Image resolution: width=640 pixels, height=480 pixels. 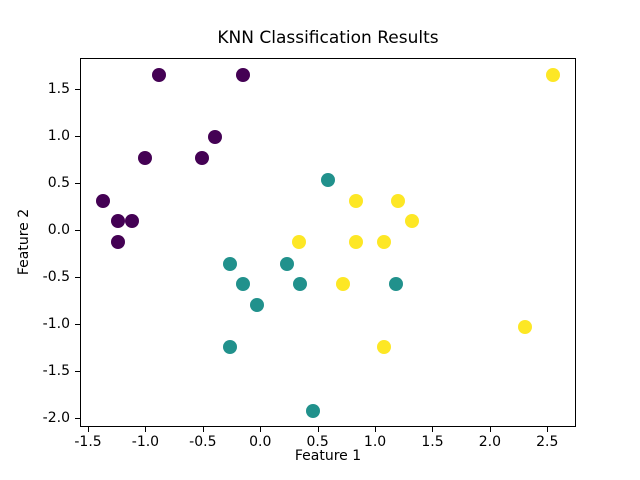 What do you see at coordinates (24, 242) in the screenshot?
I see `y-axis-label: Feature 2` at bounding box center [24, 242].